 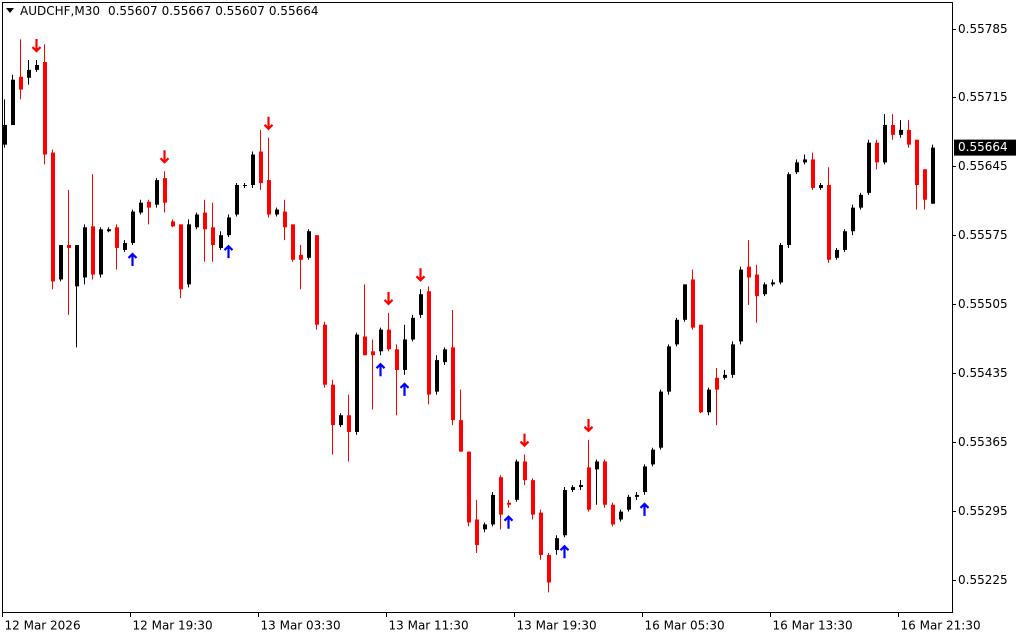 What do you see at coordinates (301, 626) in the screenshot?
I see `x-tick-label: 13 Mar 03:30` at bounding box center [301, 626].